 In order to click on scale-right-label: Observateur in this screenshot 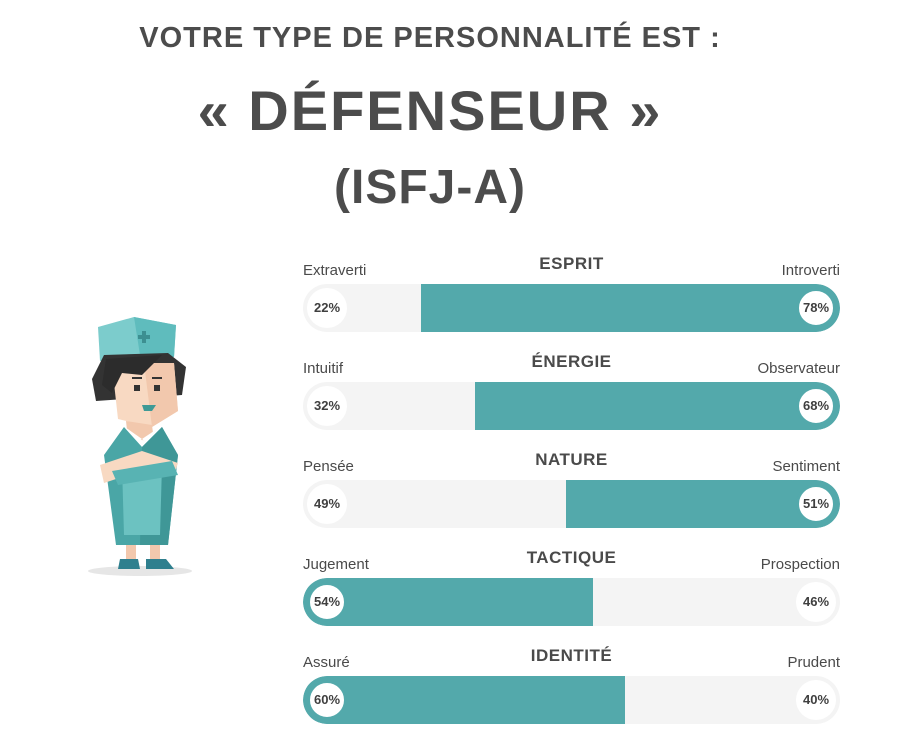, I will do `click(798, 368)`.